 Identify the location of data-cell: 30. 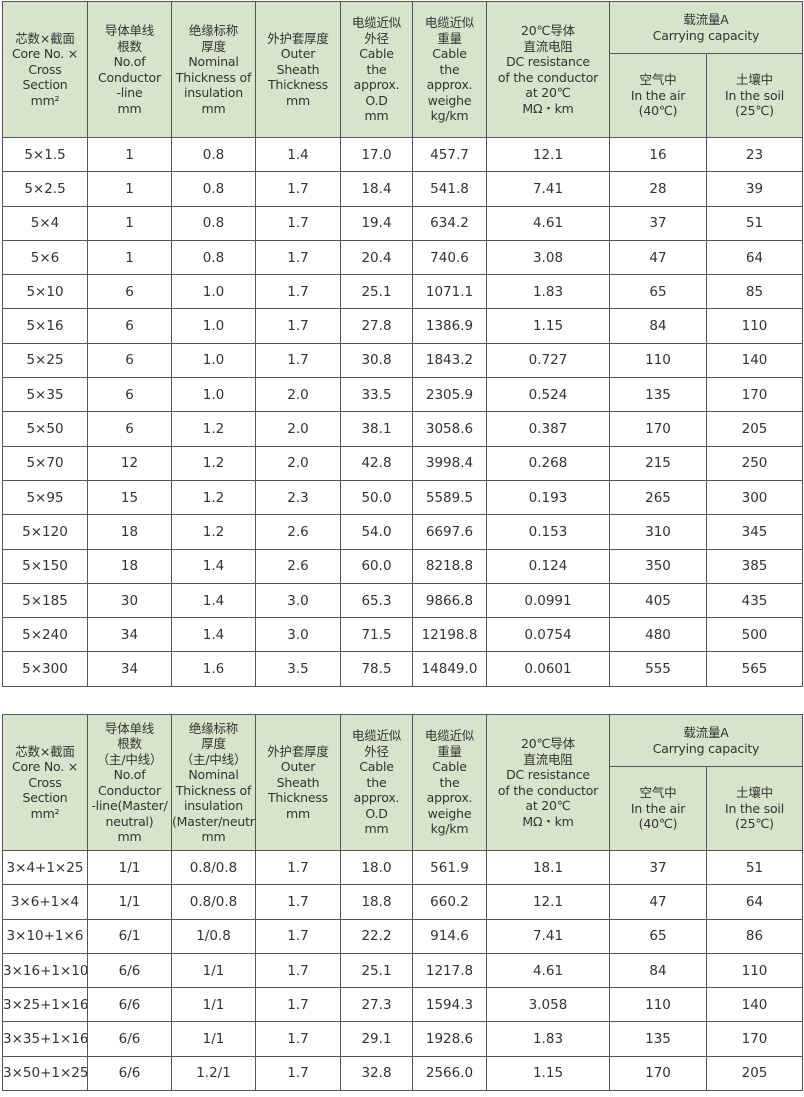
(129, 600).